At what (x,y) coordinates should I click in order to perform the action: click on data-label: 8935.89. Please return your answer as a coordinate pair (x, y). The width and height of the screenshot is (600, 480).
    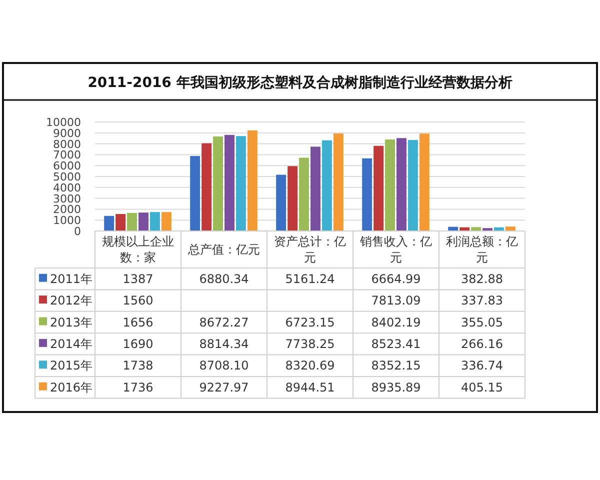
    Looking at the image, I should click on (396, 387).